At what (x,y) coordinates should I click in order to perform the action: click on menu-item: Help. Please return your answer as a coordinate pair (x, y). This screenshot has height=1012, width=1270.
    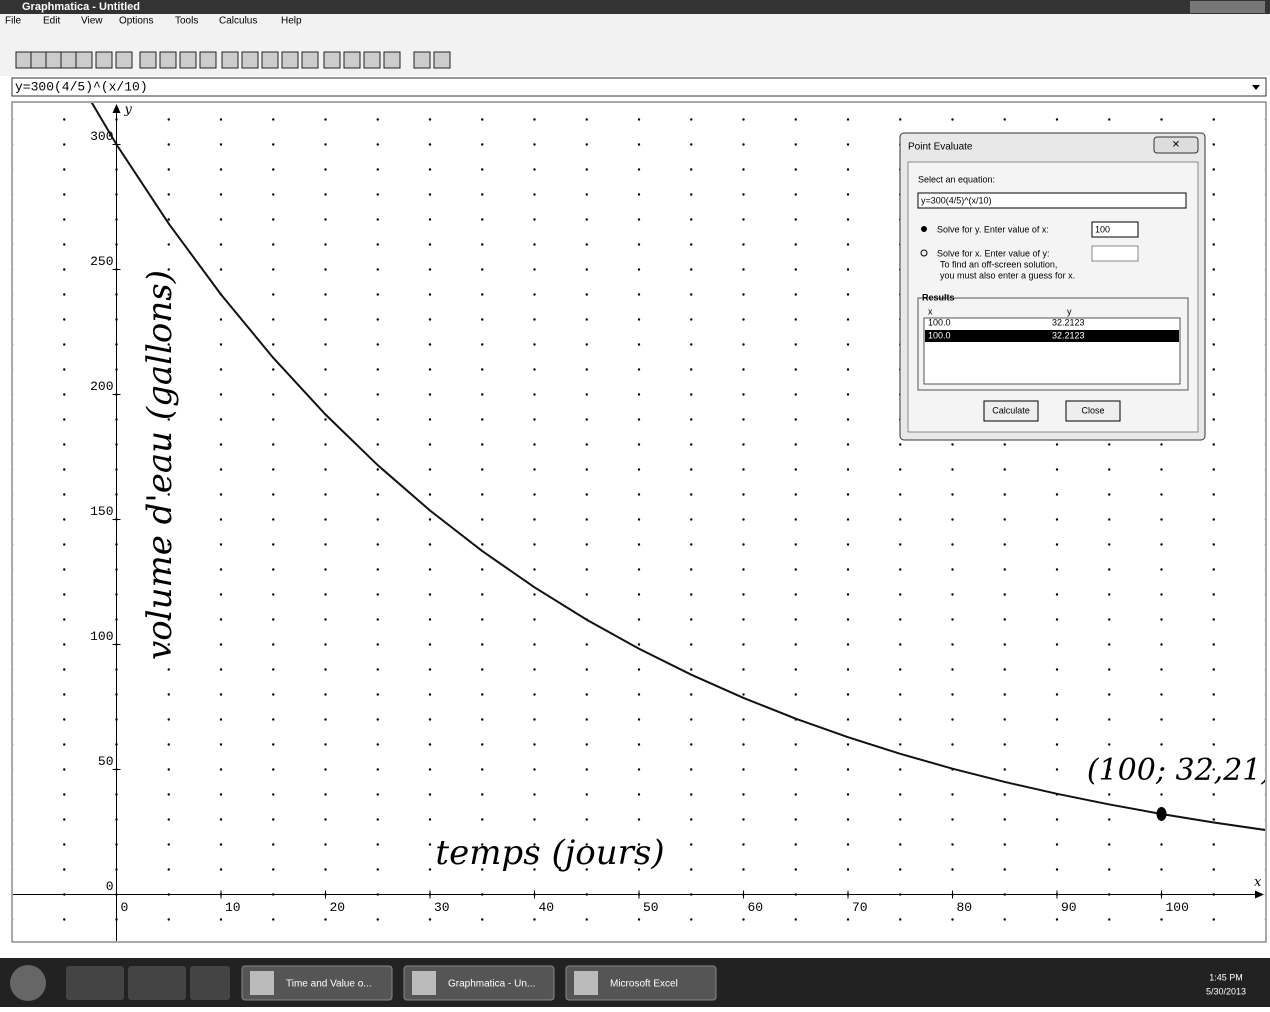
    Looking at the image, I should click on (291, 21).